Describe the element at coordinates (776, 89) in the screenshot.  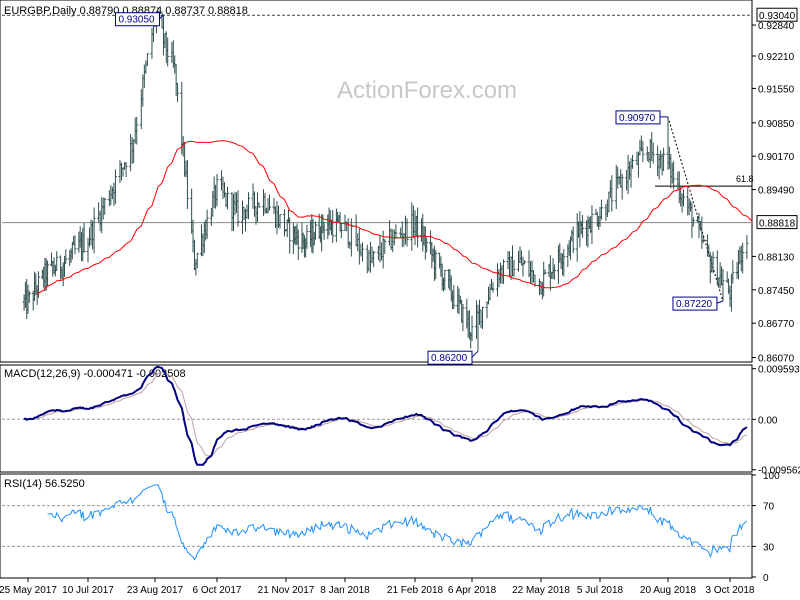
I see `y-tick-label: 0.91550` at that location.